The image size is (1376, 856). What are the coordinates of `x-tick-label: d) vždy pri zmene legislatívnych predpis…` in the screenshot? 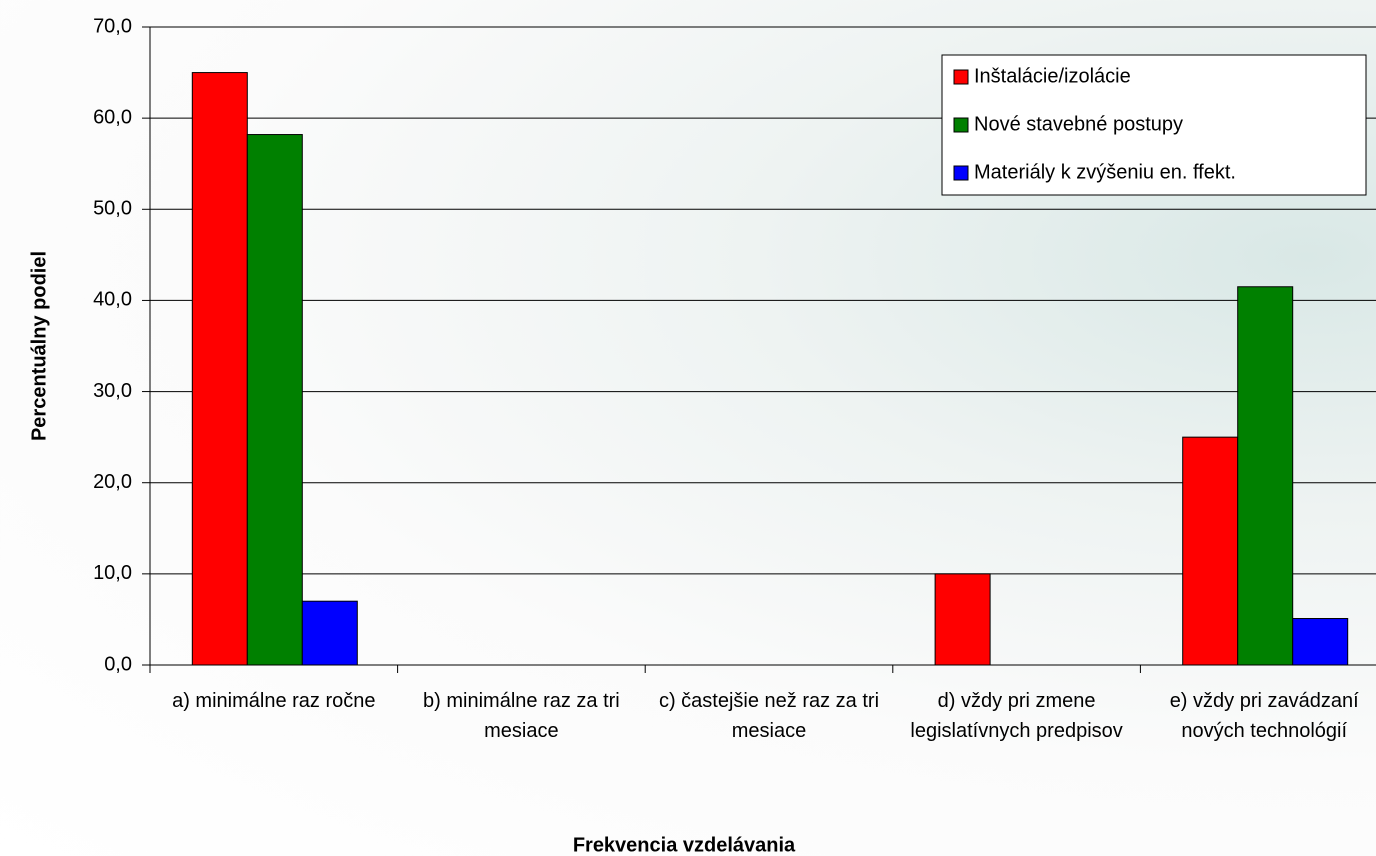 It's located at (1016, 716).